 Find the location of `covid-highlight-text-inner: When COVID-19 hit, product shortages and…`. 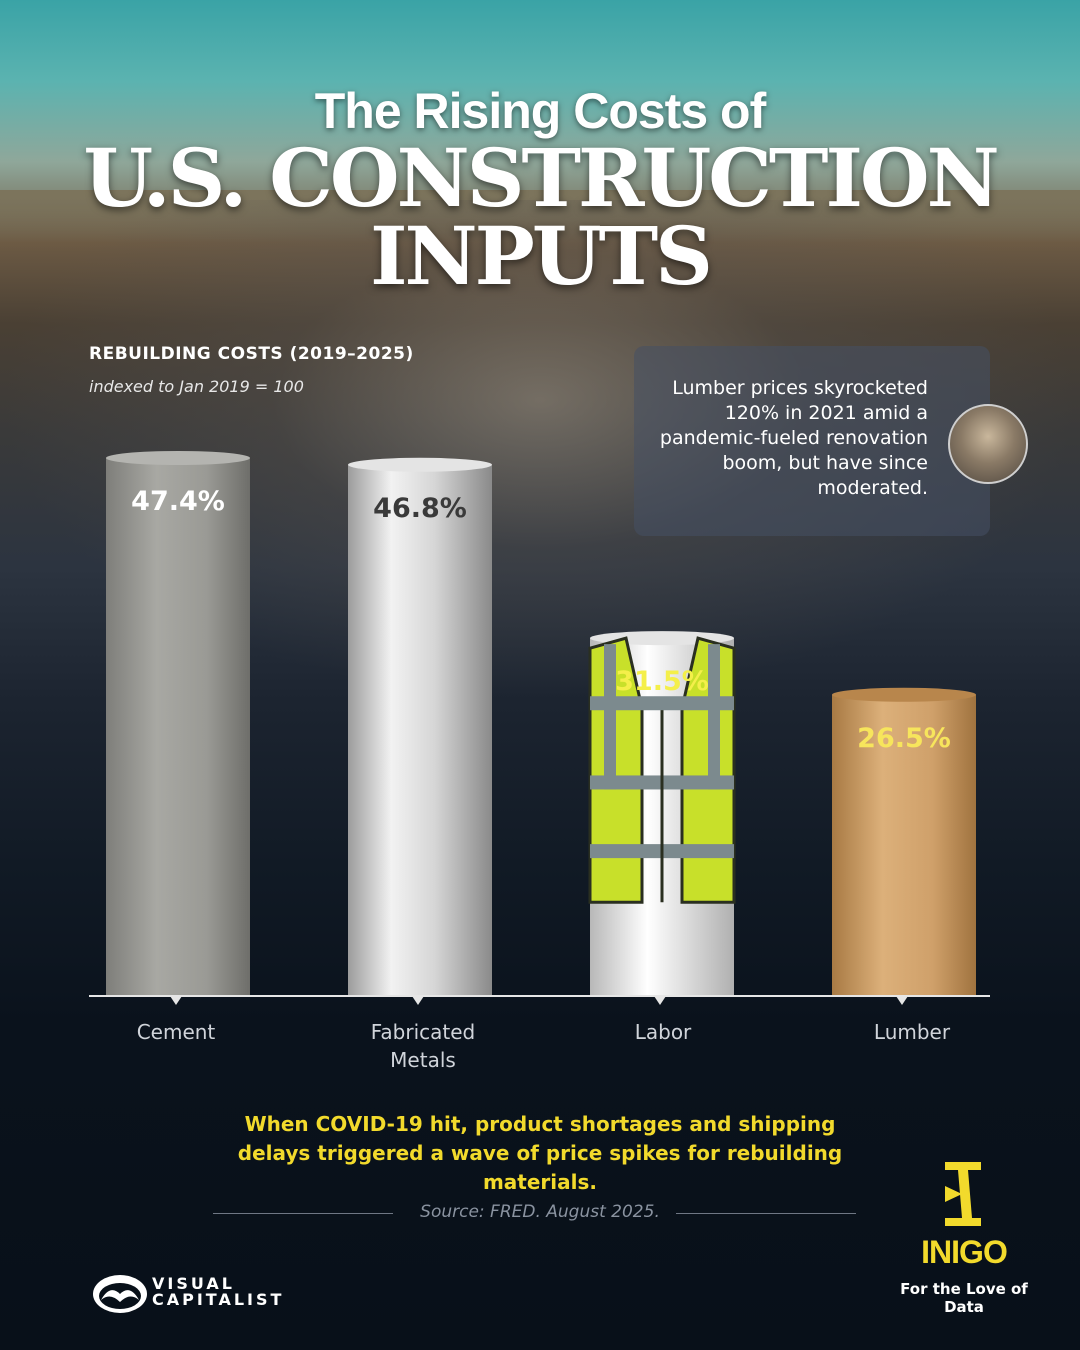

covid-highlight-text-inner: When COVID-19 hit, product shortages and… is located at coordinates (540, 1153).